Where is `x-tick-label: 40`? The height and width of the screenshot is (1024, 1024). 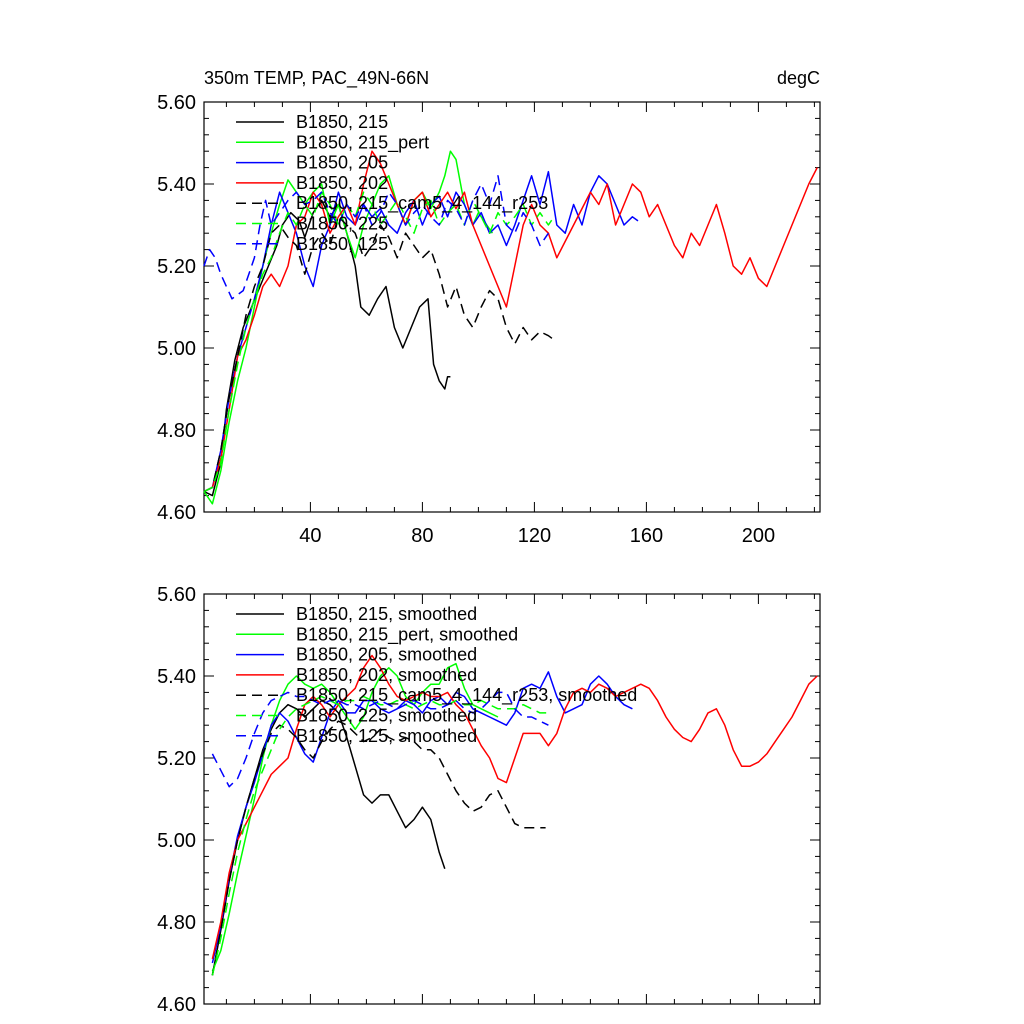
x-tick-label: 40 is located at coordinates (310, 536).